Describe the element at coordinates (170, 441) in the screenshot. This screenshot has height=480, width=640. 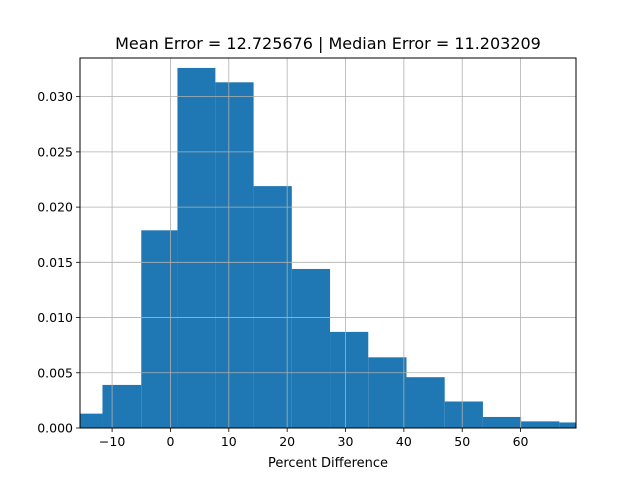
I see `x-tick-label: 0` at that location.